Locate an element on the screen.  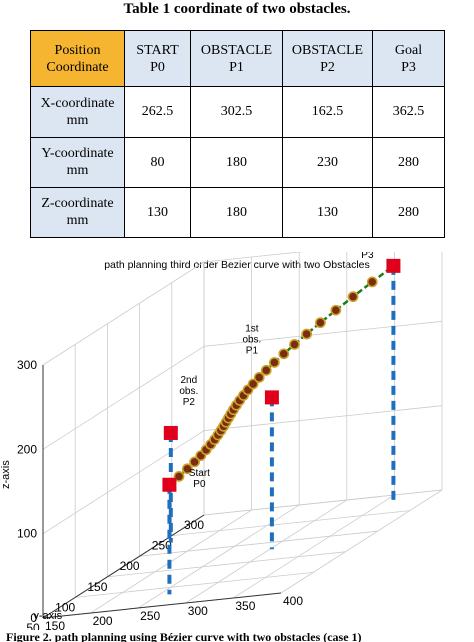
control-point-label-p0-0: Start is located at coordinates (199, 473).